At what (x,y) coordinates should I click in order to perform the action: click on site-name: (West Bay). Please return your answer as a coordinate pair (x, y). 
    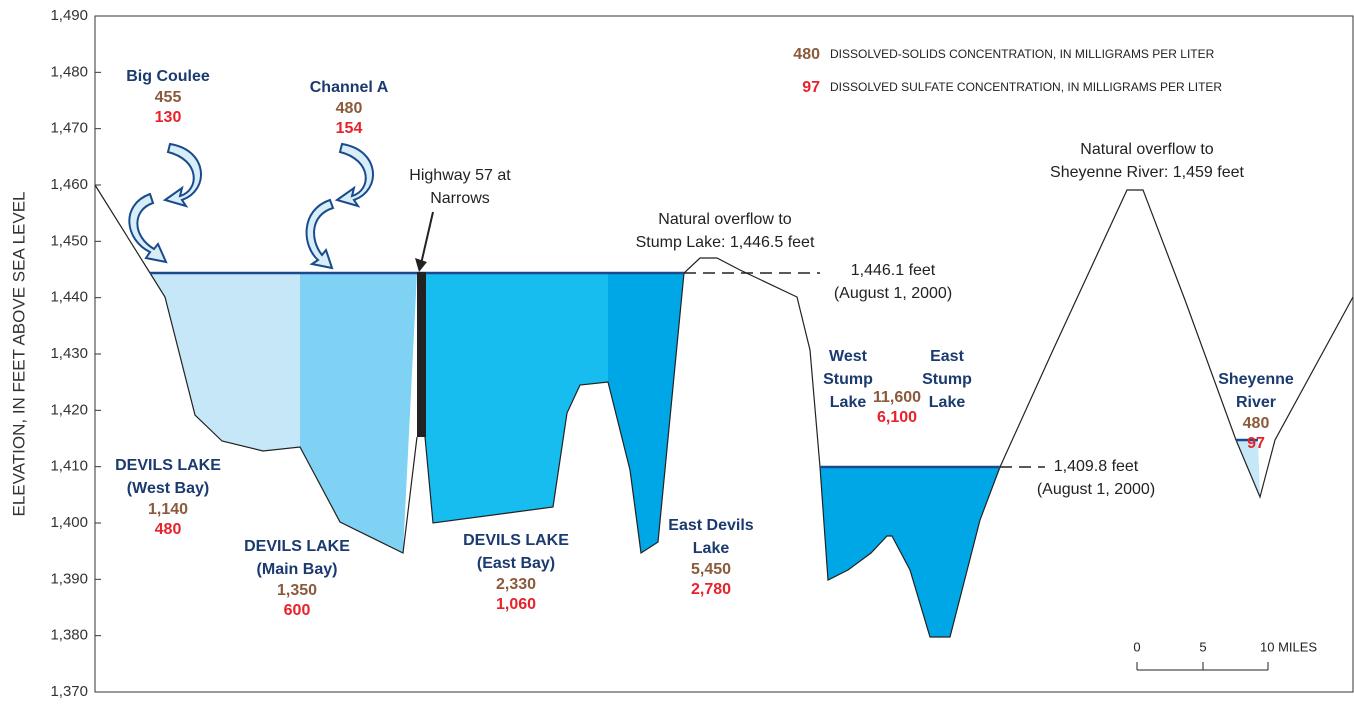
    Looking at the image, I should click on (168, 488).